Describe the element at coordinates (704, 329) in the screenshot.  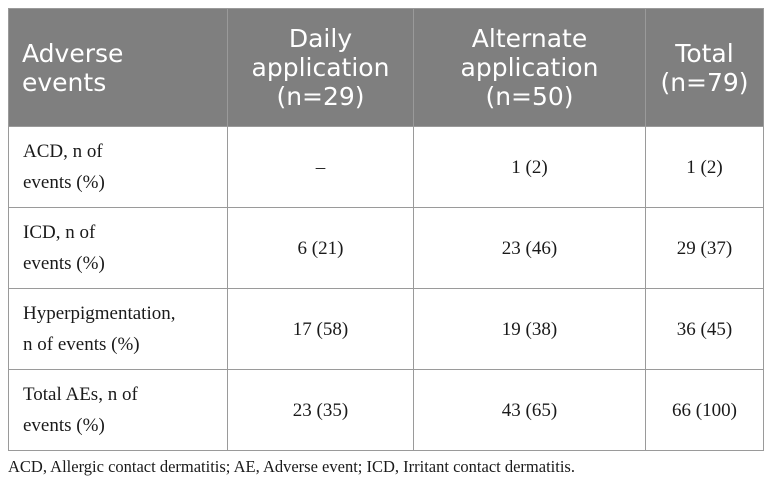
I see `cell-total: 36 (45)` at that location.